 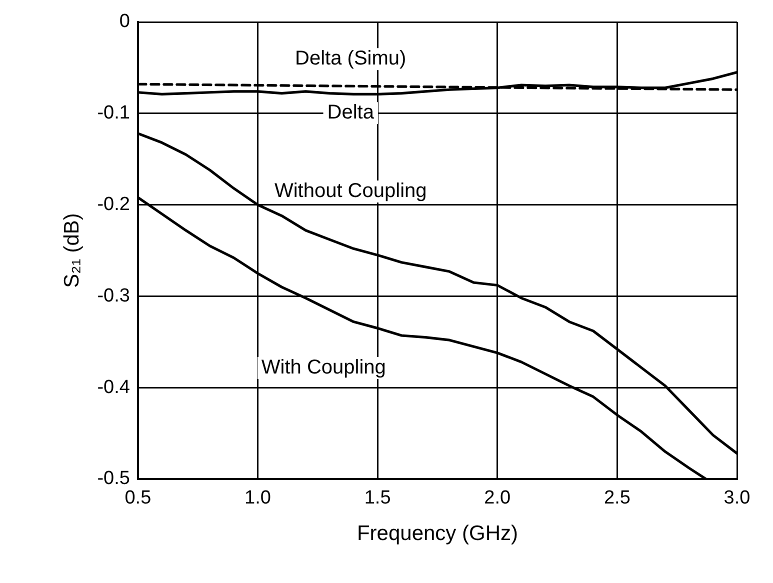 I want to click on x-tick-label: 3.0, so click(x=737, y=498).